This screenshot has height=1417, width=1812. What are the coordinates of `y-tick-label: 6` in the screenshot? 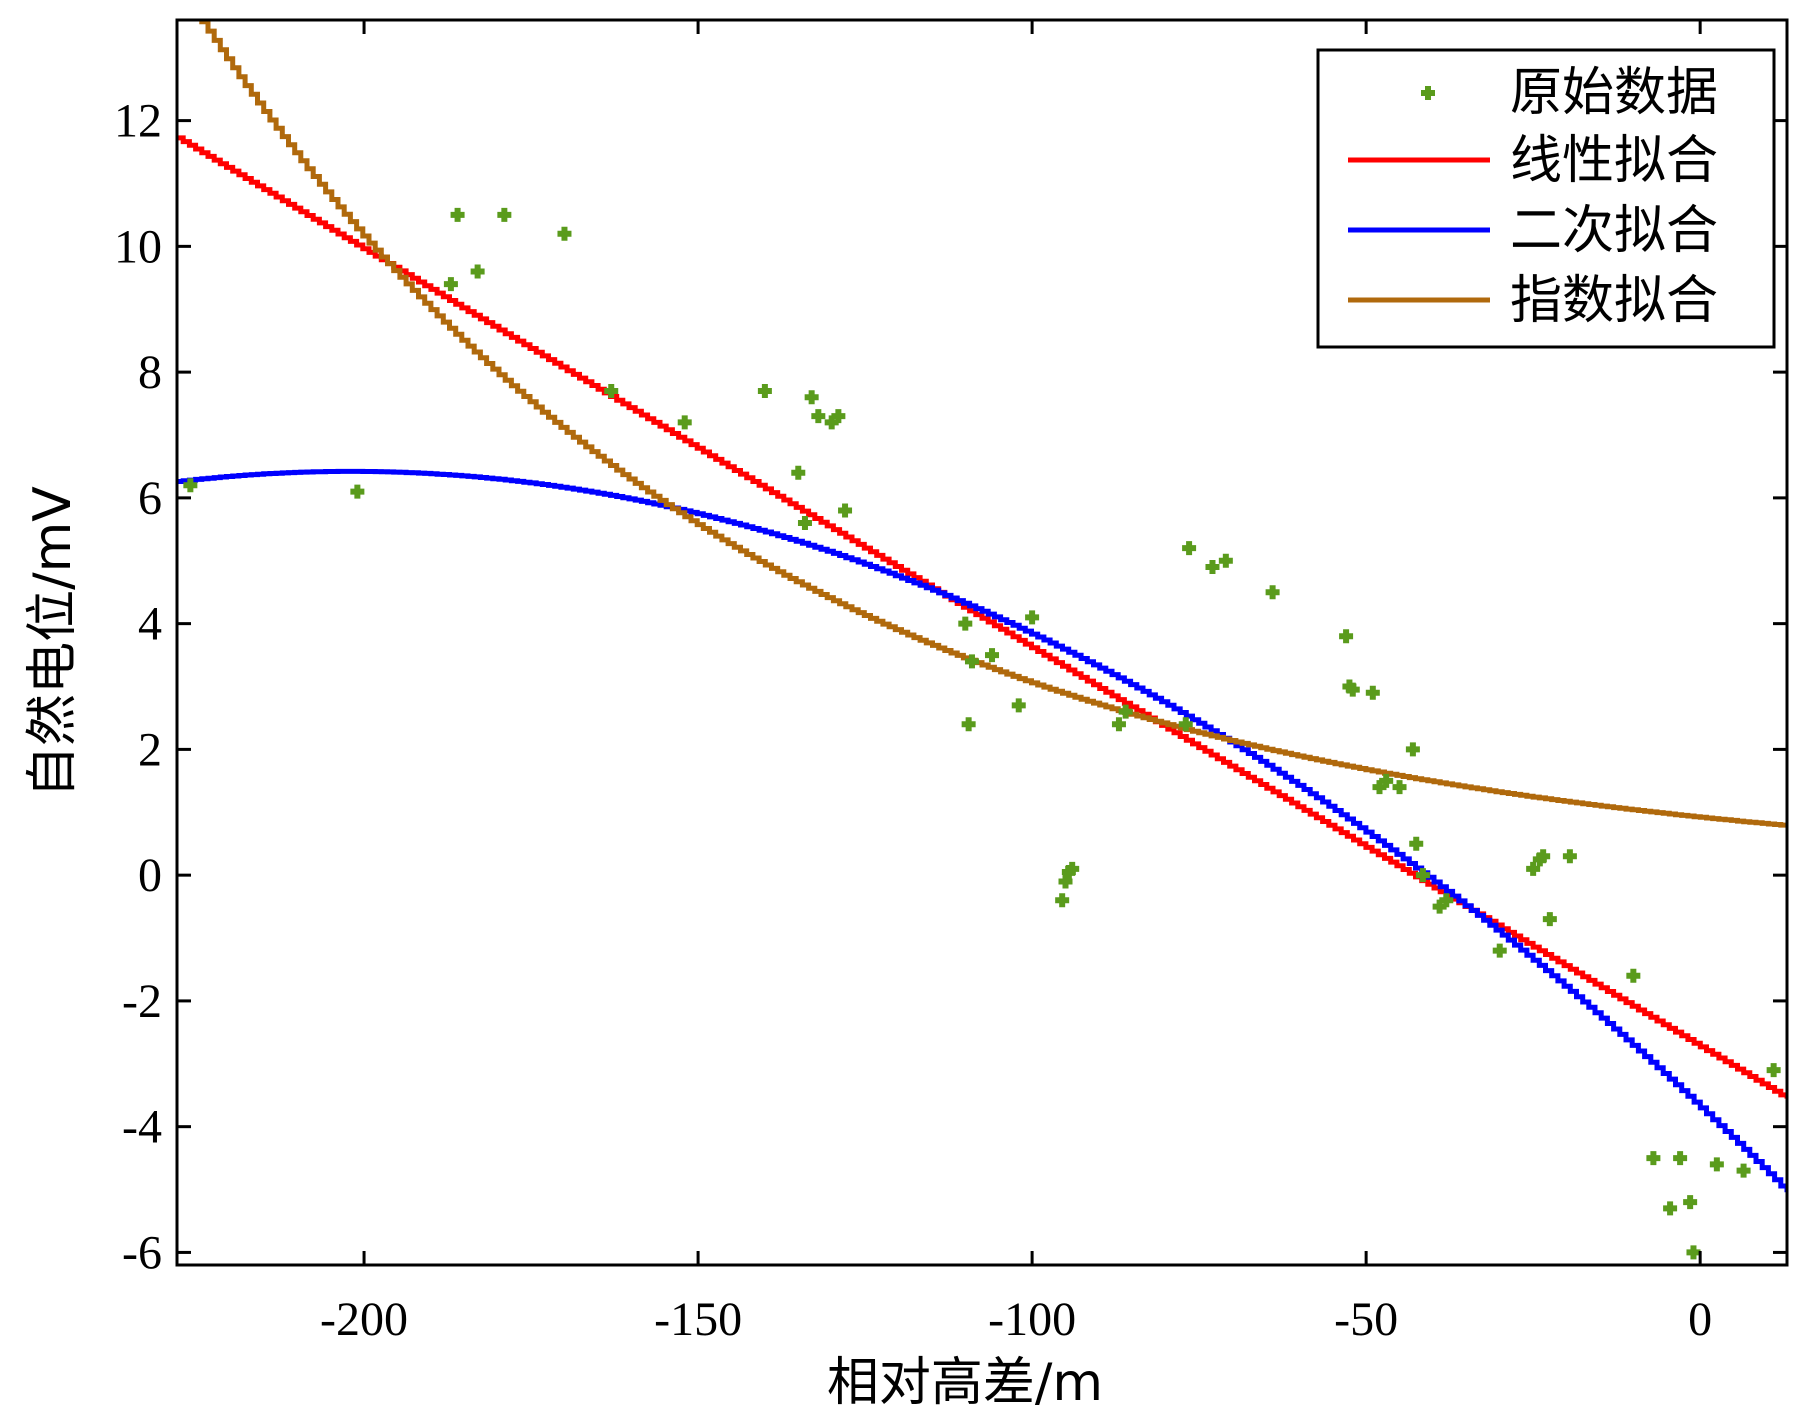 It's located at (150, 498).